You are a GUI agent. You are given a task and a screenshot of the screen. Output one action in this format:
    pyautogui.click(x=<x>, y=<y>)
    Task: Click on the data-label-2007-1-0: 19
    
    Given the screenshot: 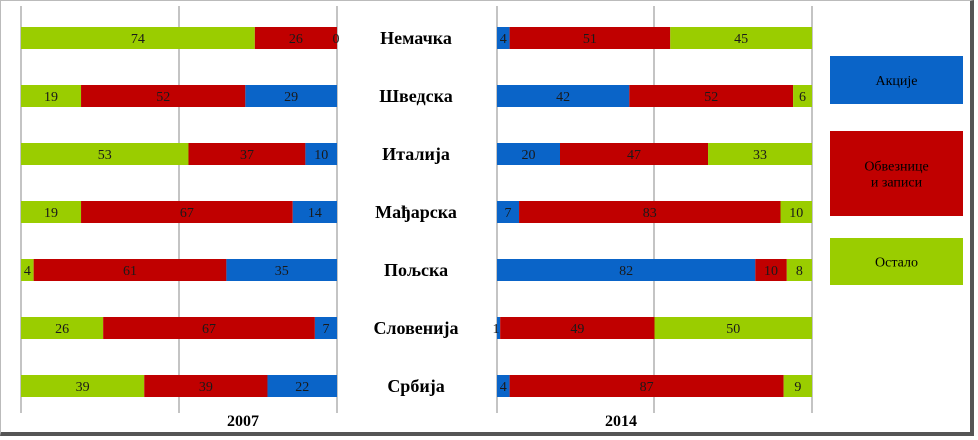 What is the action you would take?
    pyautogui.click(x=51, y=97)
    